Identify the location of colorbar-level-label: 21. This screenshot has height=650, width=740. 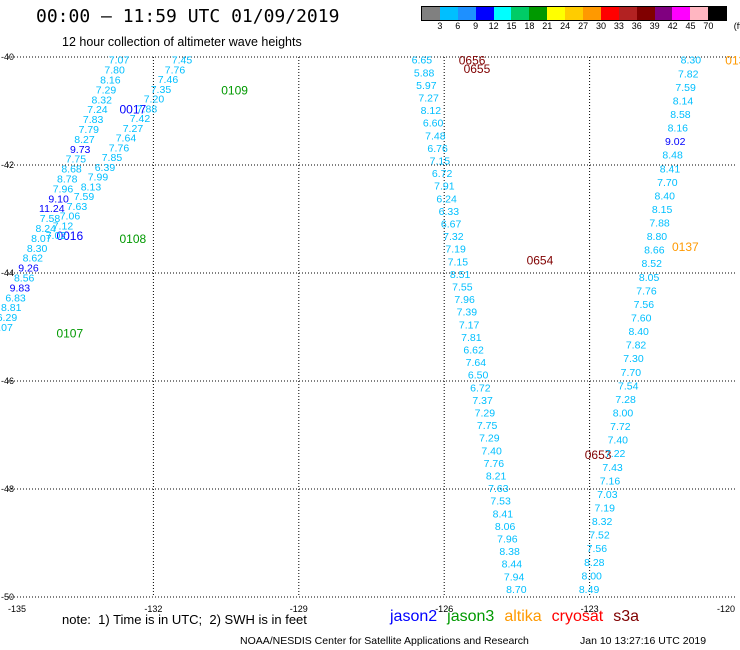
(547, 26).